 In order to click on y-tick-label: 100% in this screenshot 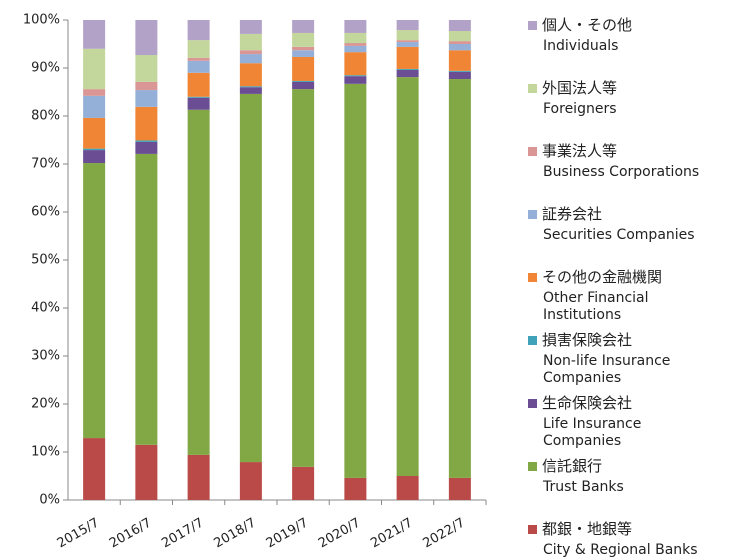, I will do `click(41, 20)`.